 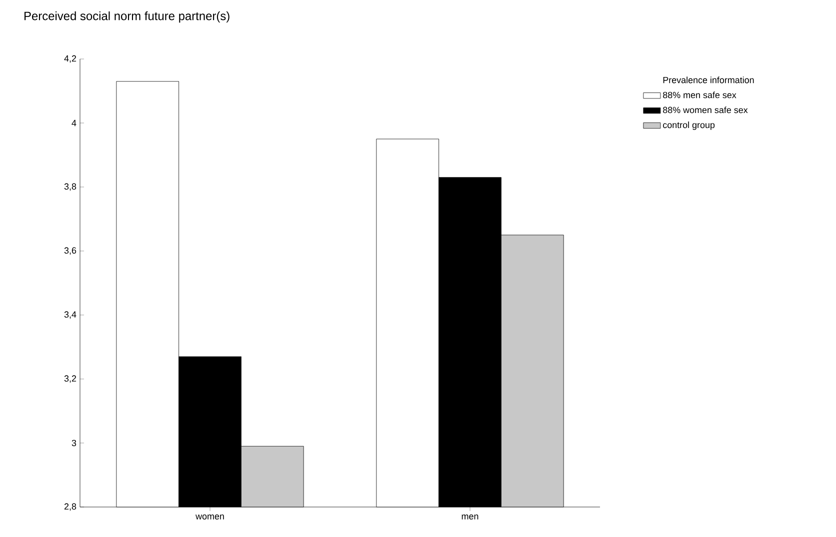 What do you see at coordinates (210, 517) in the screenshot?
I see `x-tick-label: women` at bounding box center [210, 517].